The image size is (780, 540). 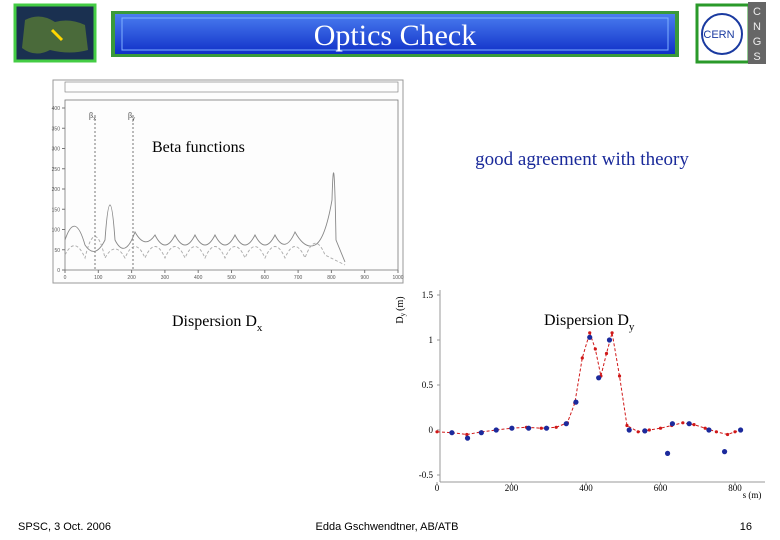 I want to click on beta-marker: βx, so click(x=92, y=116).